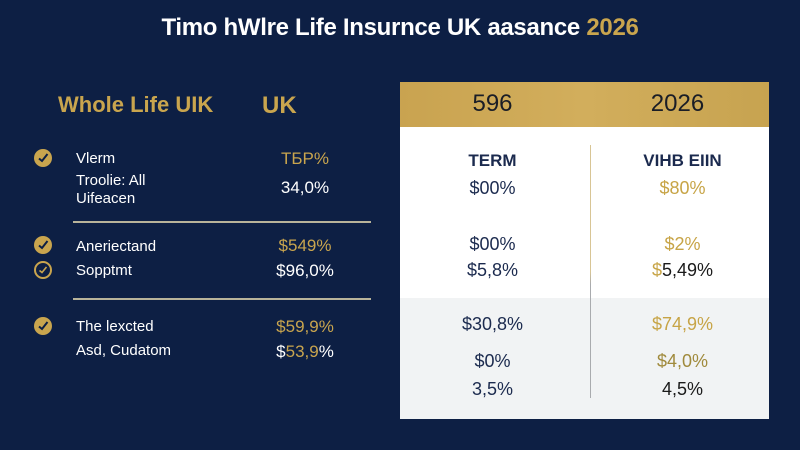  What do you see at coordinates (305, 245) in the screenshot?
I see `row-value: $549%` at bounding box center [305, 245].